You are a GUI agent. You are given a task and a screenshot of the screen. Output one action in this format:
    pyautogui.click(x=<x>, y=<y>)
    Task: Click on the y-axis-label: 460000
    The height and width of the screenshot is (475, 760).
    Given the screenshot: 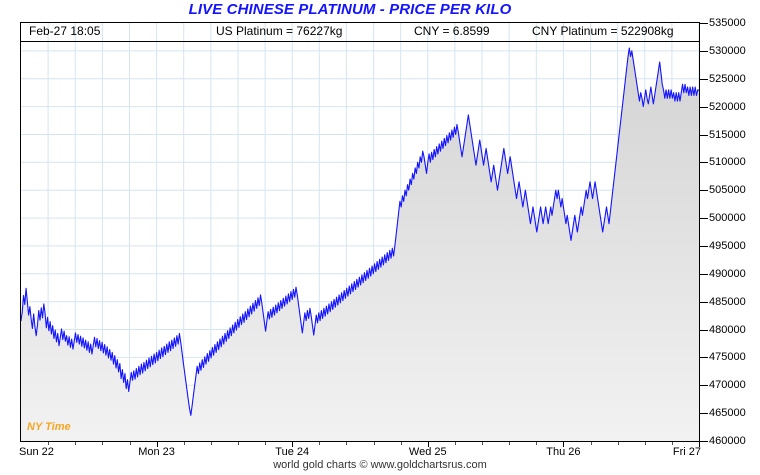 What is the action you would take?
    pyautogui.click(x=727, y=441)
    